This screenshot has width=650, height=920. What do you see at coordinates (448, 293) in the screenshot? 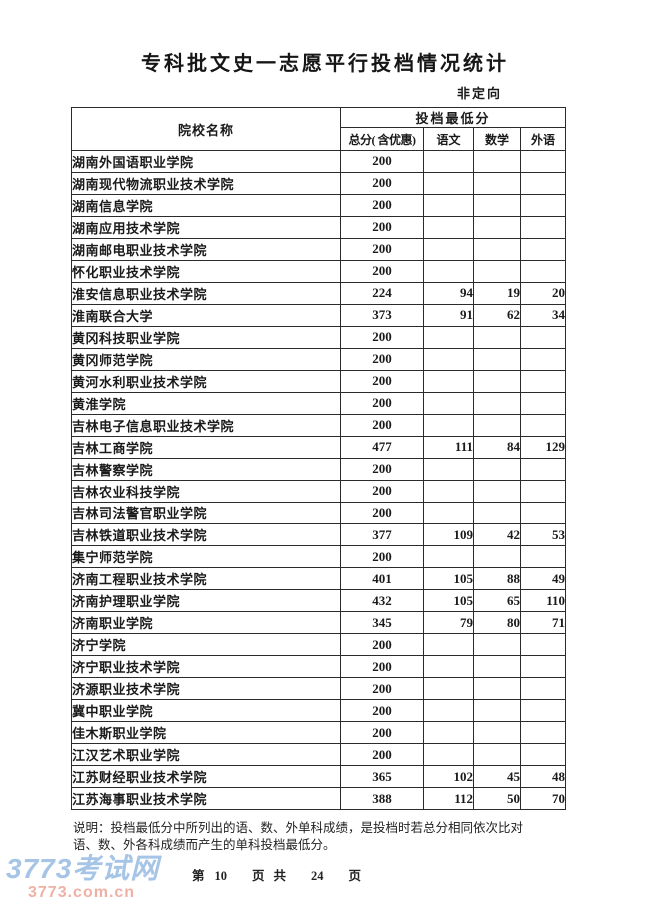
I see `chinese-score-cell: 94` at bounding box center [448, 293].